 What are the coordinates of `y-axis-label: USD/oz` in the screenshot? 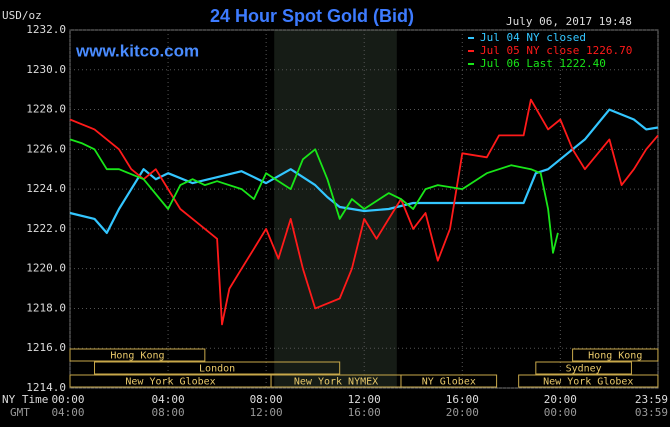 It's located at (22, 15).